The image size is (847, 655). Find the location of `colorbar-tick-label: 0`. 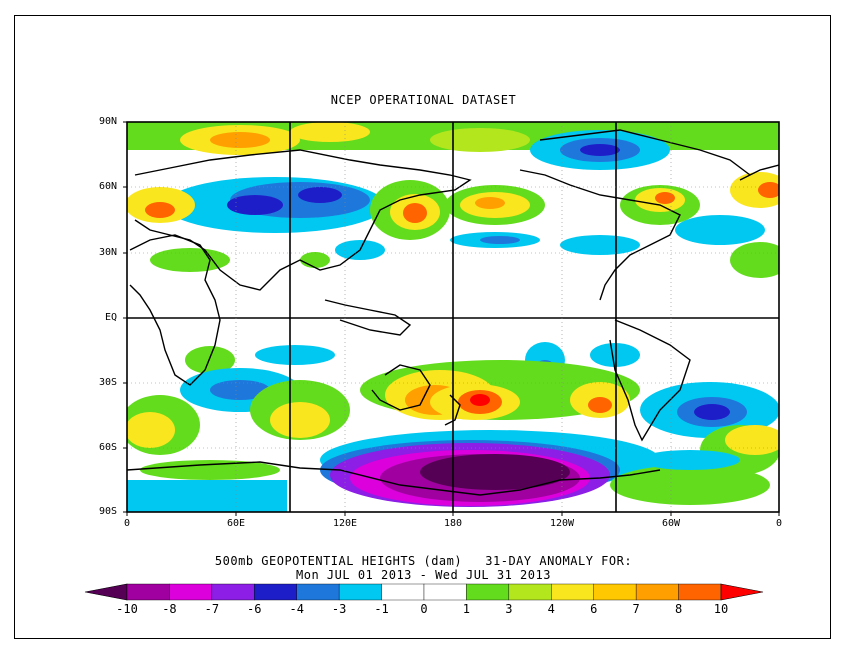

colorbar-tick-label: 0 is located at coordinates (424, 609).